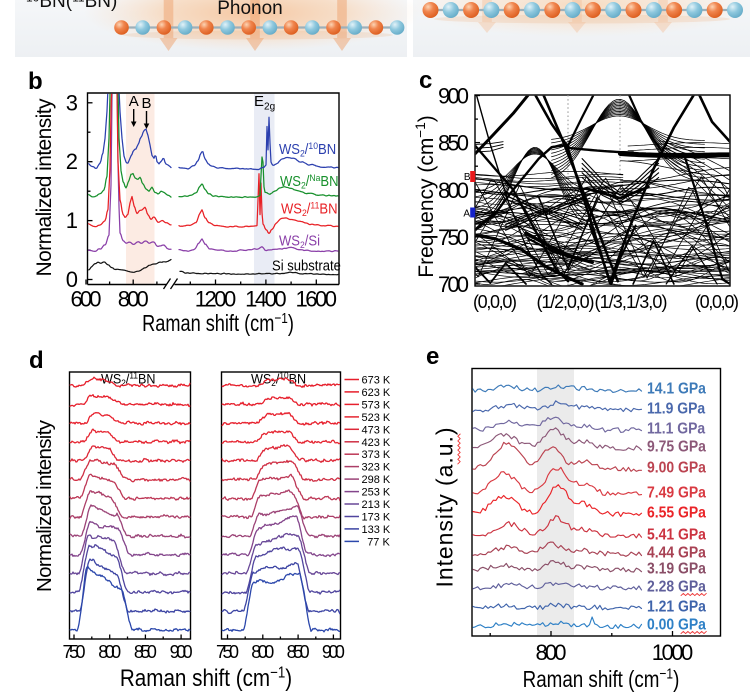 The image size is (750, 700). I want to click on svg-text: 523 K, so click(376, 418).